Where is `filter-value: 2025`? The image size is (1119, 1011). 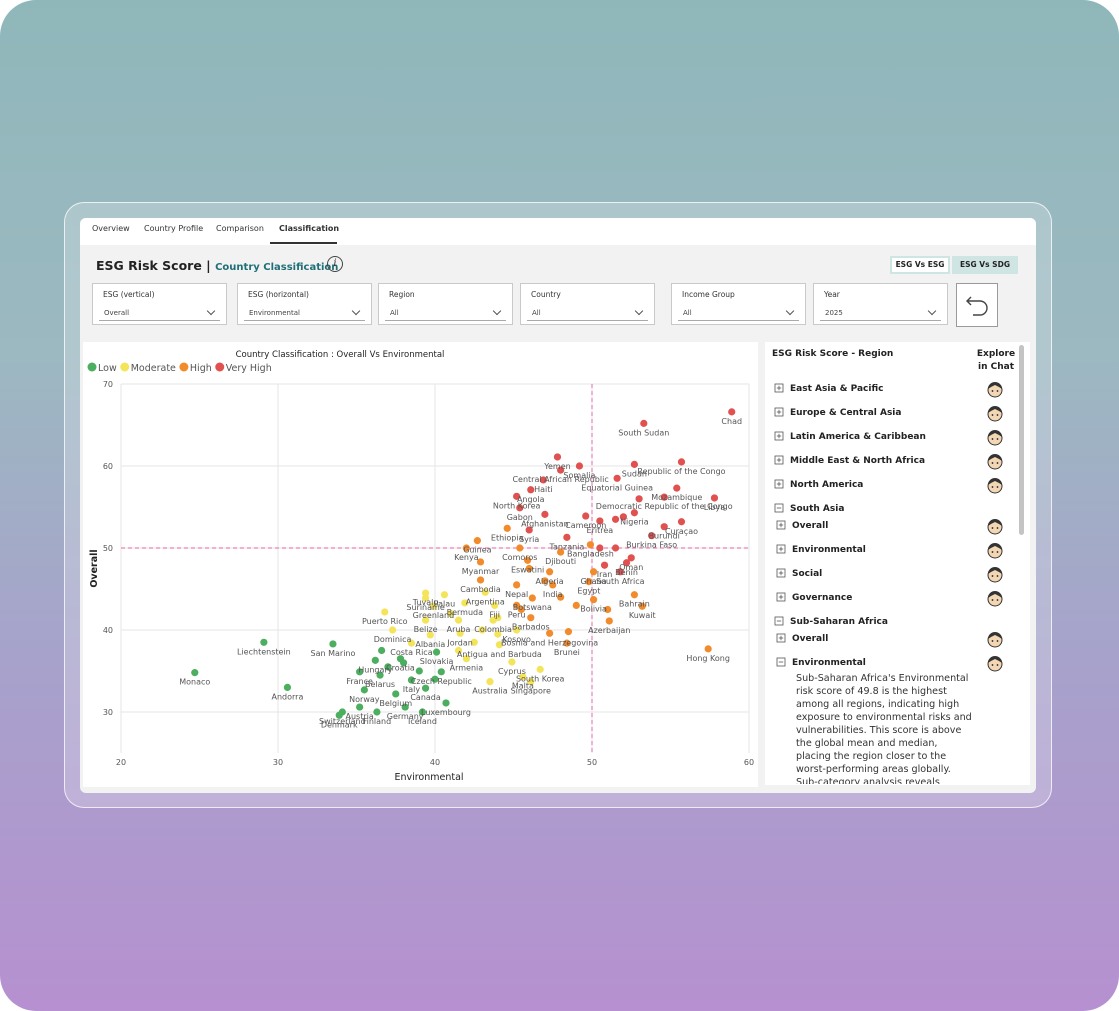
filter-value: 2025 is located at coordinates (880, 313).